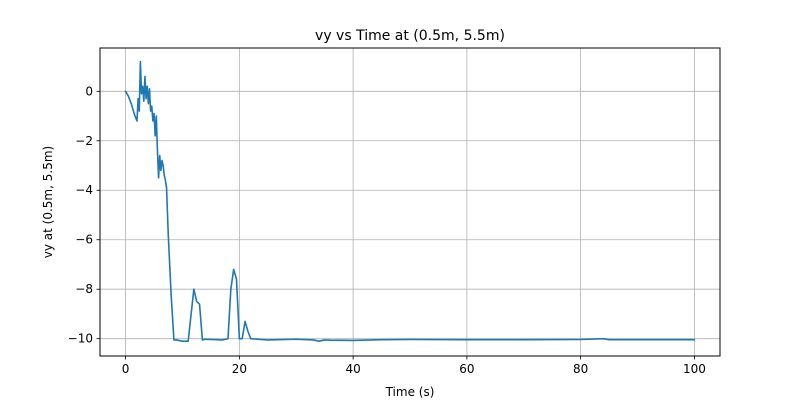 Image resolution: width=800 pixels, height=400 pixels. What do you see at coordinates (410, 36) in the screenshot?
I see `chart-title: vy vs Time at (0.5m, 5.5m)` at bounding box center [410, 36].